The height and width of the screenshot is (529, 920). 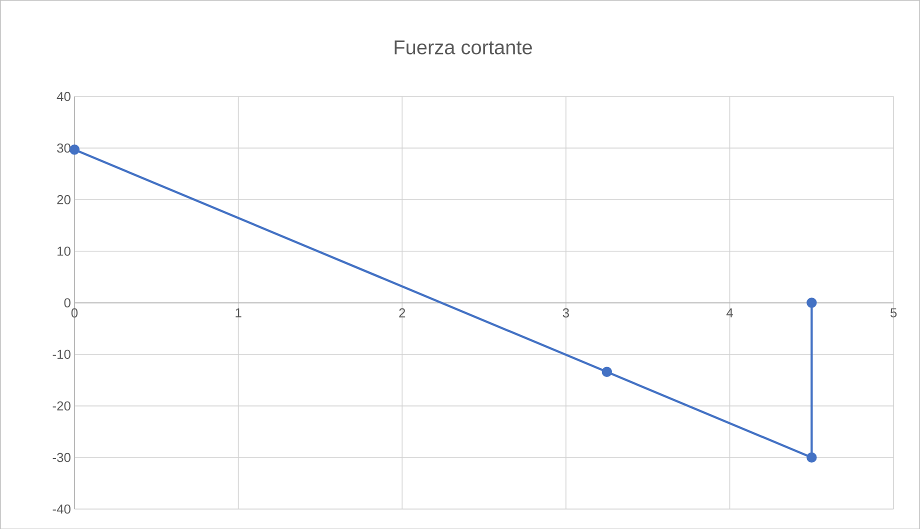 I want to click on y-tick-label: -20, so click(x=61, y=405).